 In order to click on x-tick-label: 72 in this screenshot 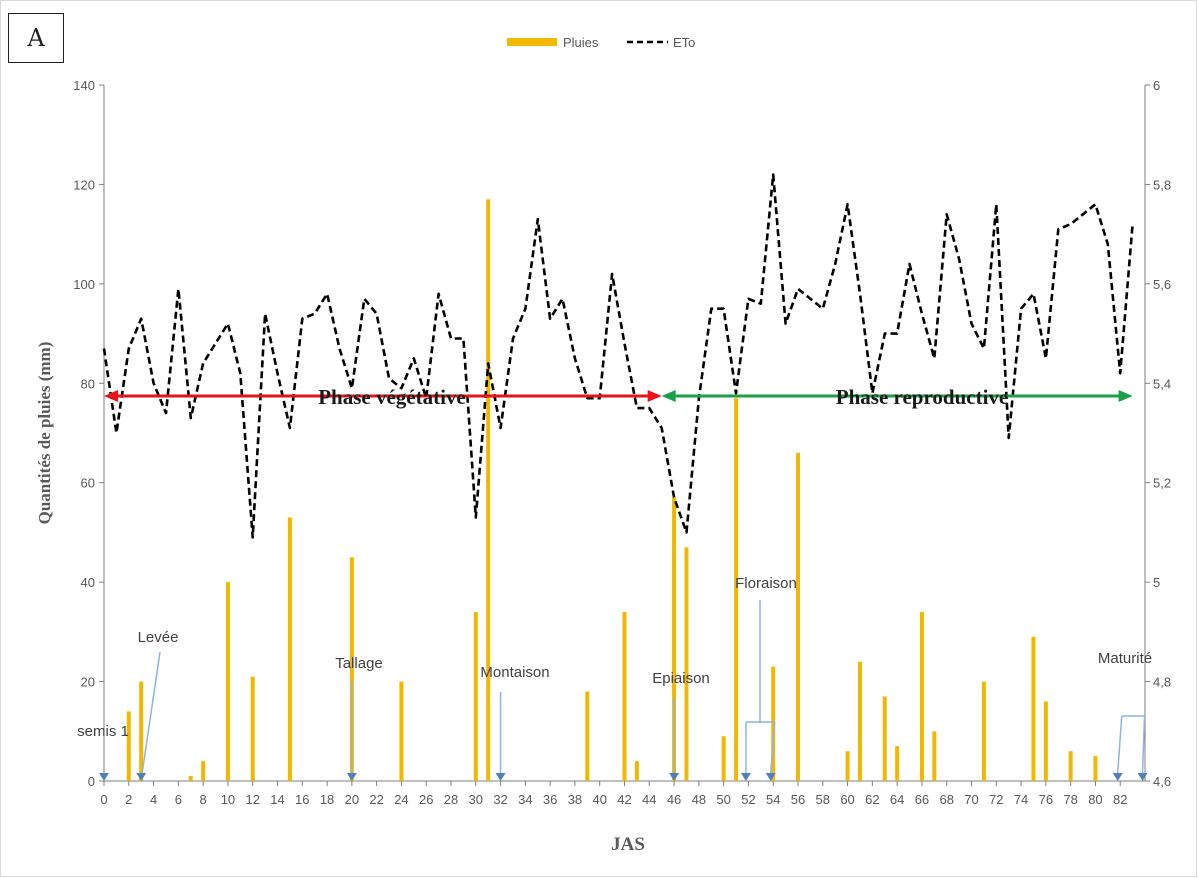, I will do `click(996, 799)`.